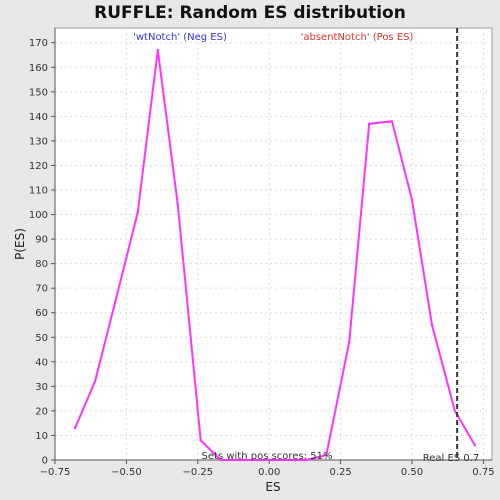  Describe the element at coordinates (41, 387) in the screenshot. I see `y-tick-label: 30` at that location.